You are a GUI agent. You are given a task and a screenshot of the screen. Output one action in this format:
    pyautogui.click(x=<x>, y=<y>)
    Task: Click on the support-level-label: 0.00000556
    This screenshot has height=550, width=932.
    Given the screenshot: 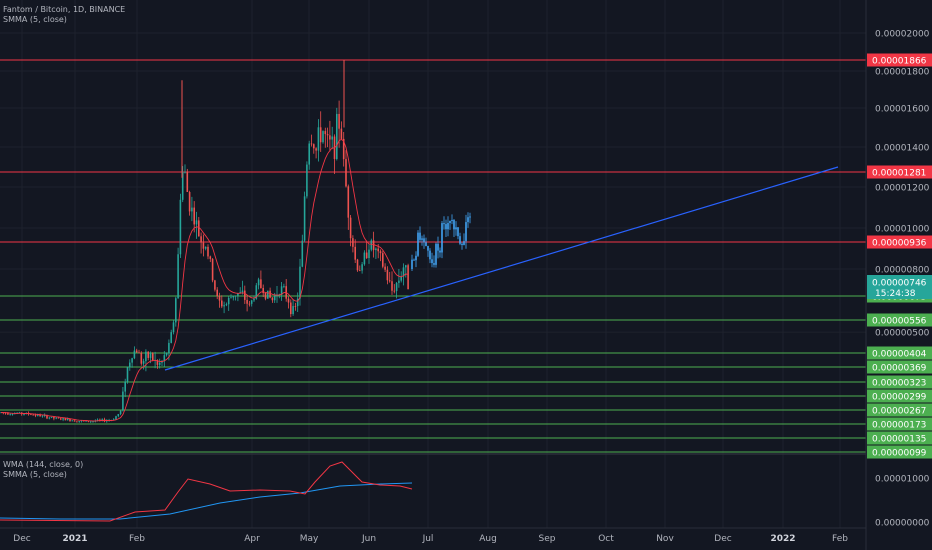 What is the action you would take?
    pyautogui.click(x=899, y=322)
    